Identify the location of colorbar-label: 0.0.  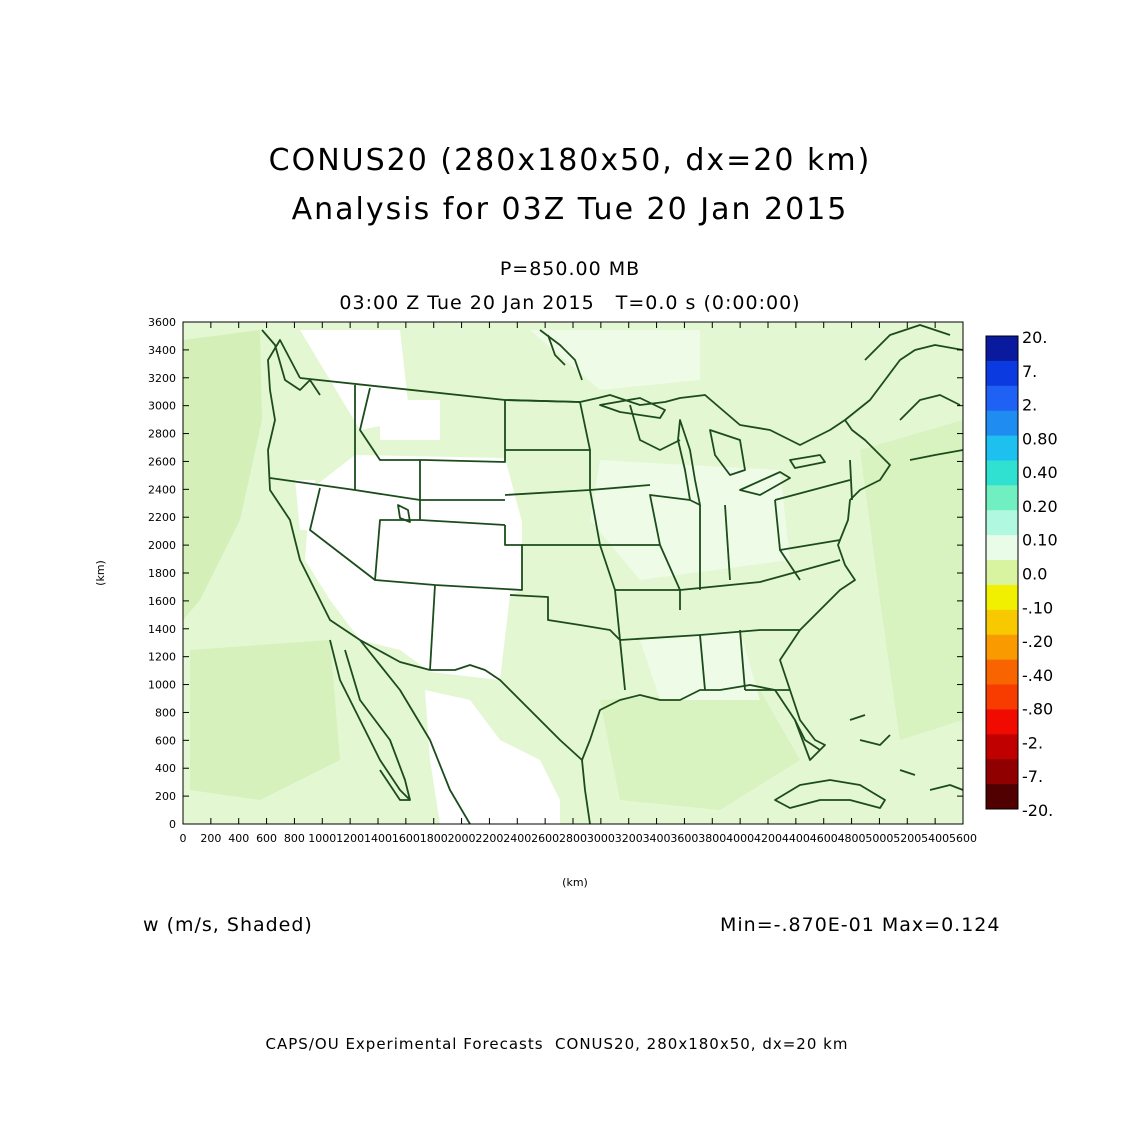
(1034, 574).